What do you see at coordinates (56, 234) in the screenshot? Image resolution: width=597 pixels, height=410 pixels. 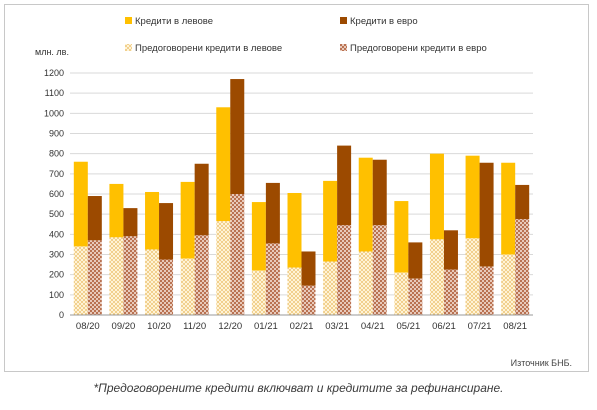 I see `y-tick-label: 400` at bounding box center [56, 234].